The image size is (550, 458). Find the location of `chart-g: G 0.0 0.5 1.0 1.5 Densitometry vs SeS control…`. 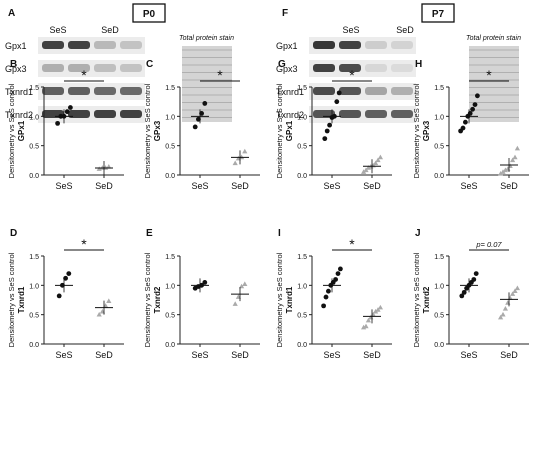

chart-g: G 0.0 0.5 1.0 1.5 Densitometry vs SeS control… is located at coordinates (333, 125).